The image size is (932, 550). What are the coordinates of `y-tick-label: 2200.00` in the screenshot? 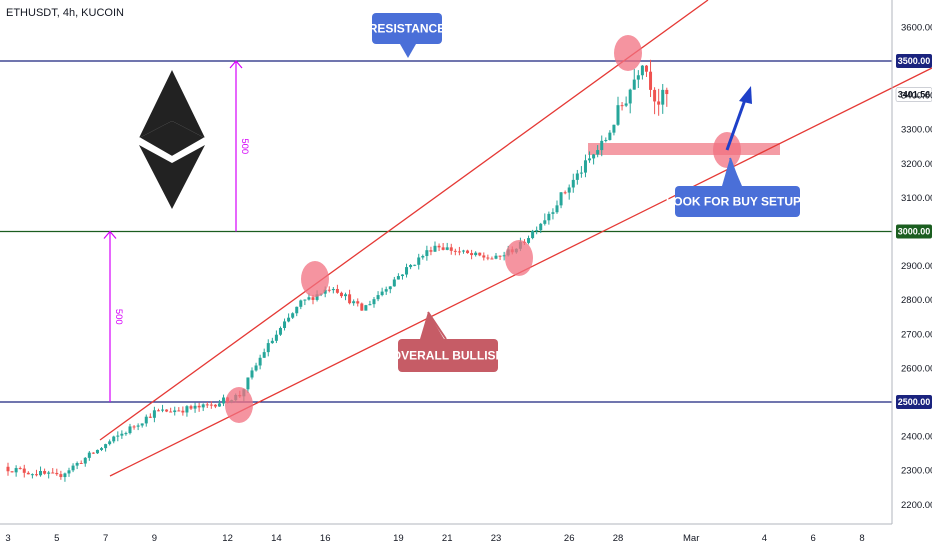 It's located at (916, 505).